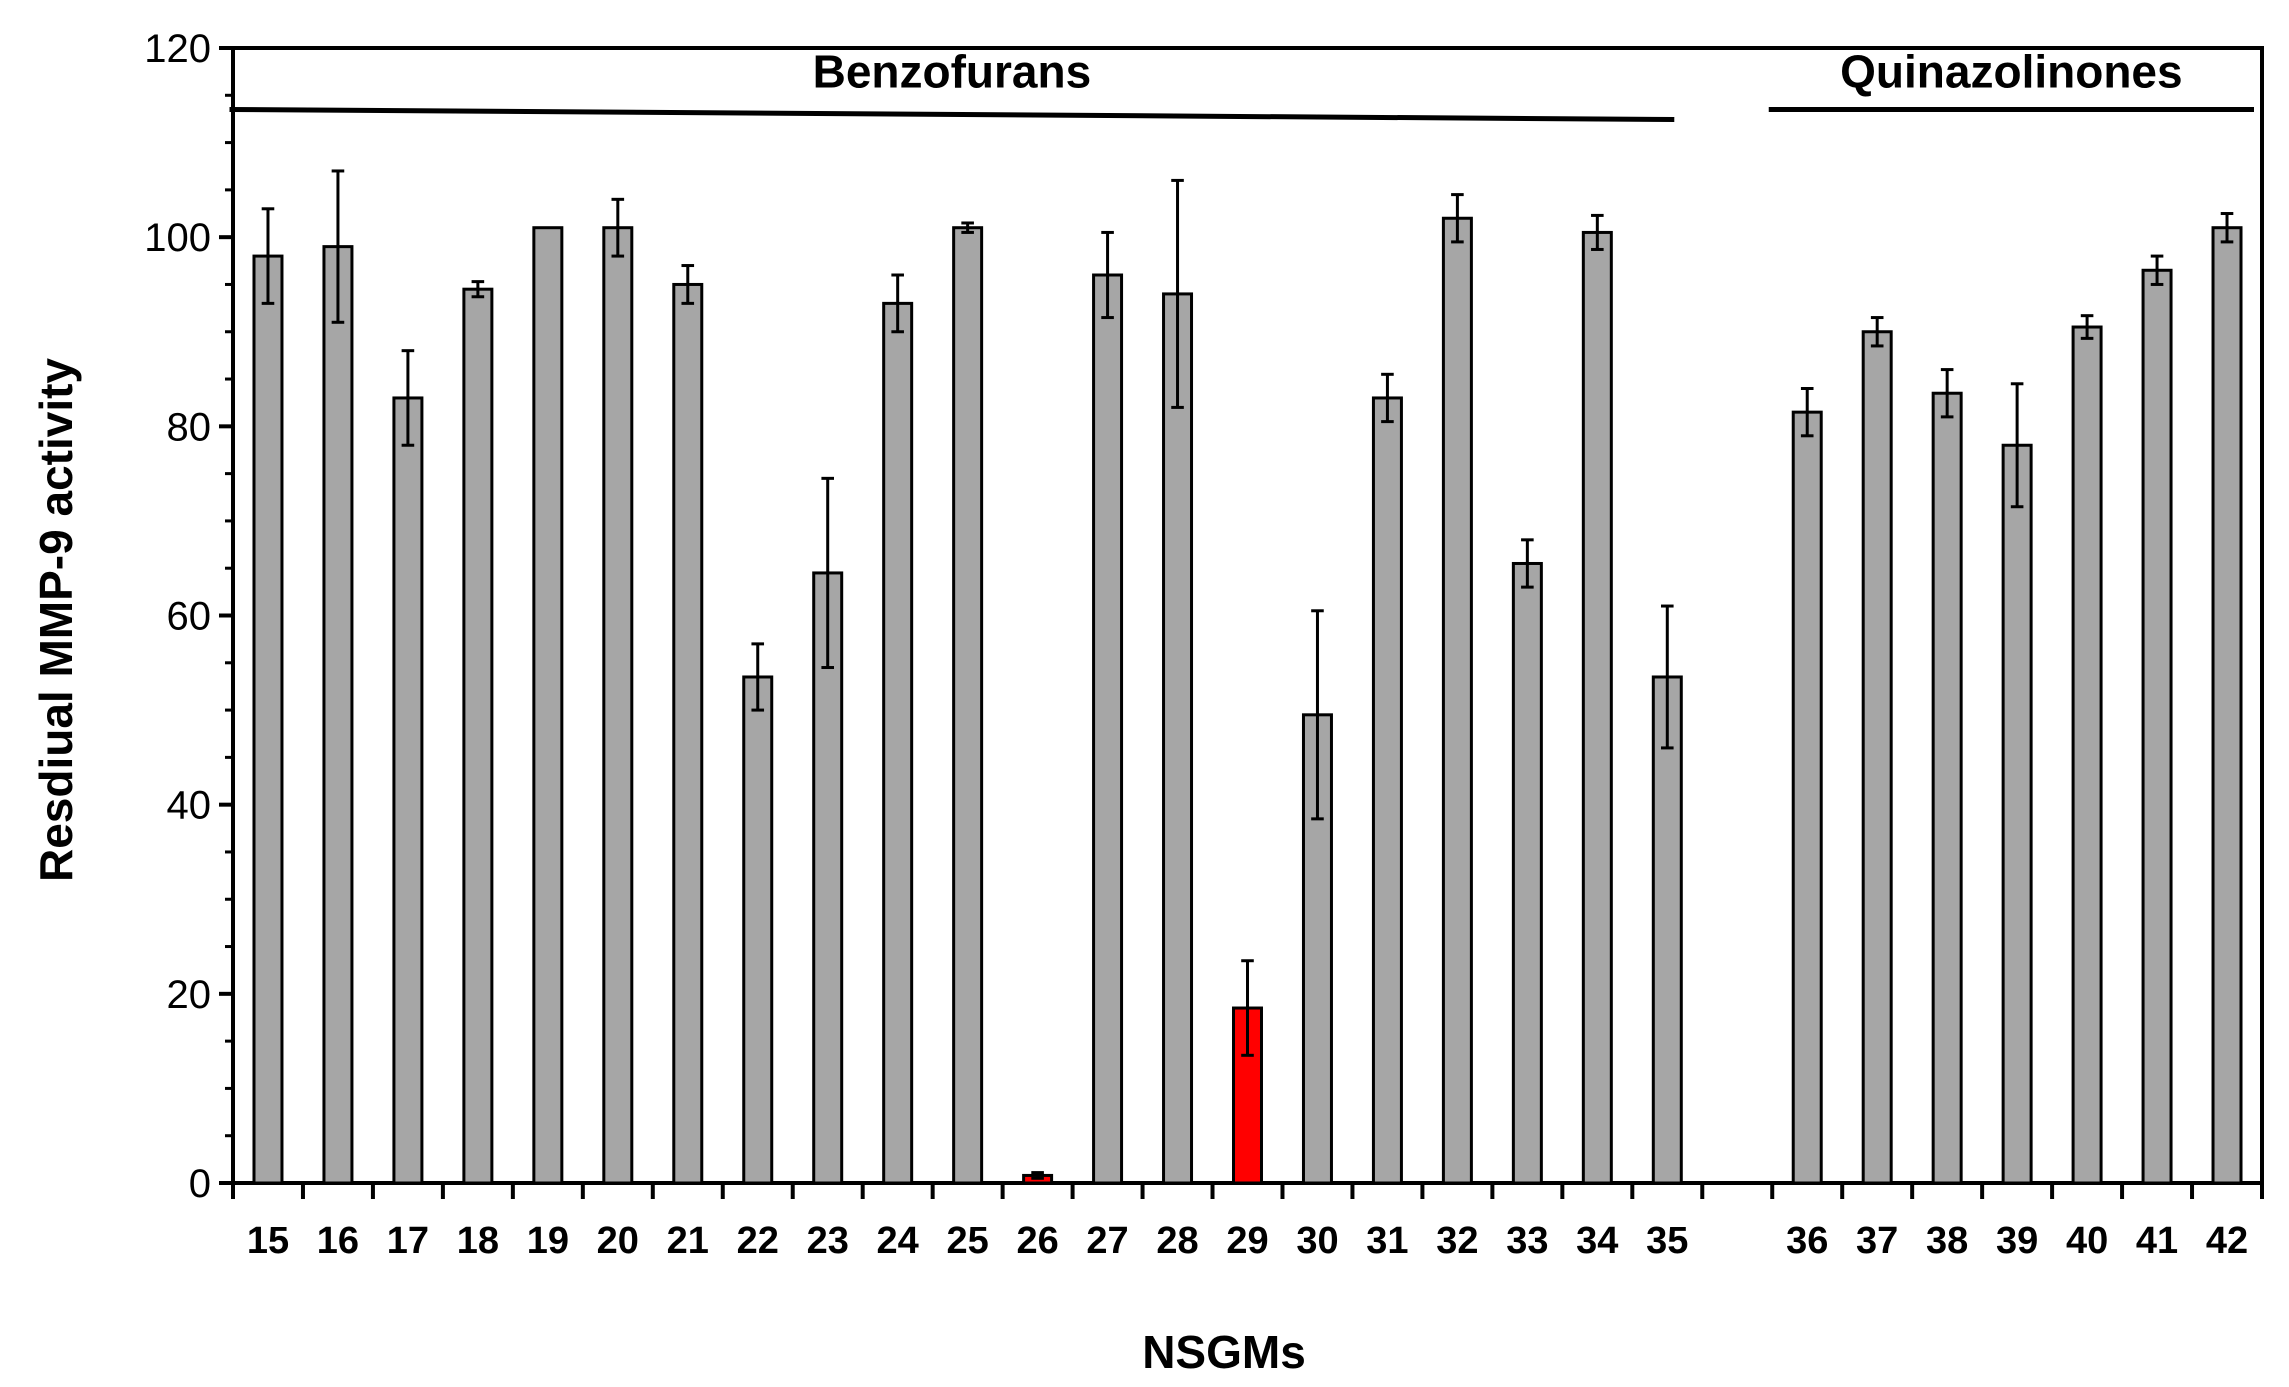 Image resolution: width=2289 pixels, height=1387 pixels. Describe the element at coordinates (618, 1241) in the screenshot. I see `x-tick-label-20: 20` at that location.